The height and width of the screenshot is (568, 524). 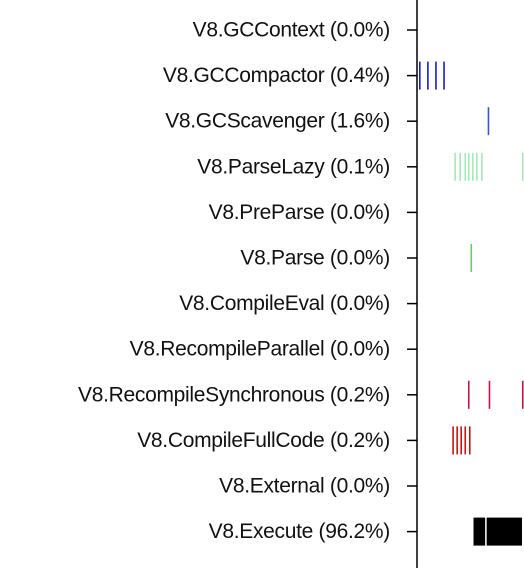 I want to click on row-label-v8-recompileparallel: V8.RecompileParallel (0.0%), so click(x=260, y=349).